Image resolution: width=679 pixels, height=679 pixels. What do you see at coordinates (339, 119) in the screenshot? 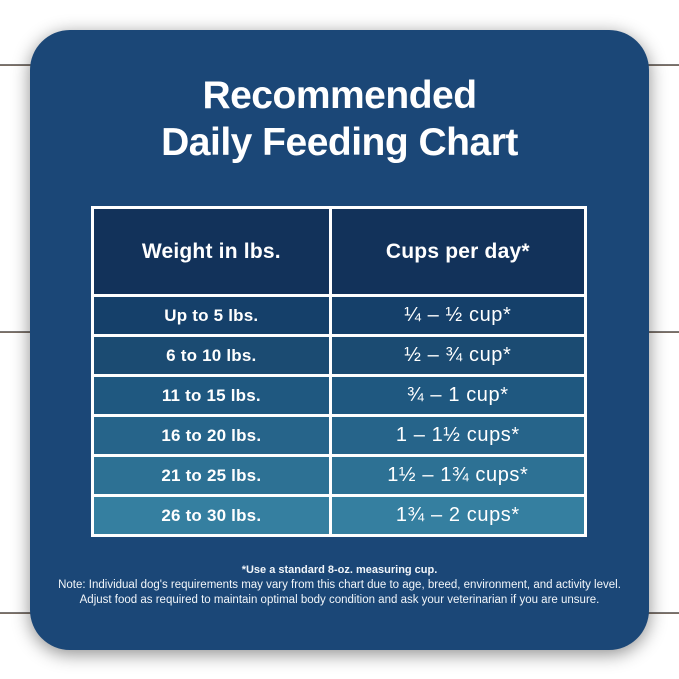
I see `page-title: Recommended Daily Feeding Chart` at bounding box center [339, 119].